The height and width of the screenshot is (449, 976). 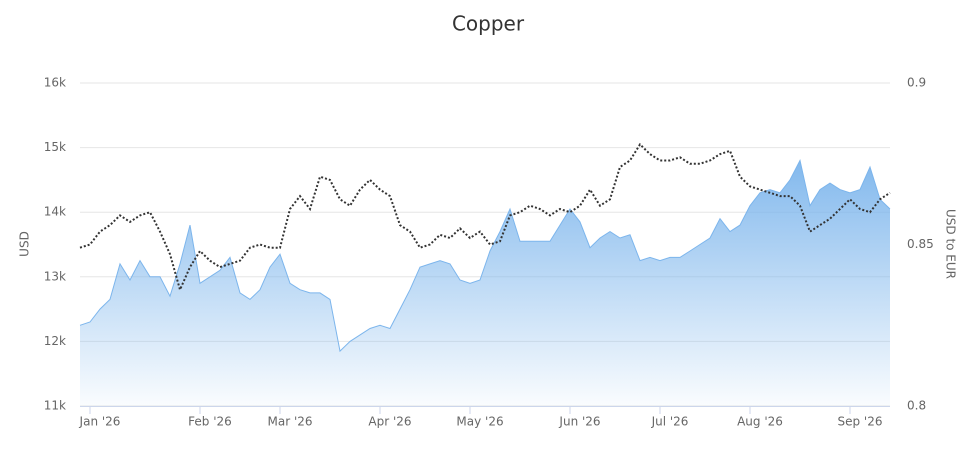 I want to click on x-tick-label: May '26, so click(x=479, y=422).